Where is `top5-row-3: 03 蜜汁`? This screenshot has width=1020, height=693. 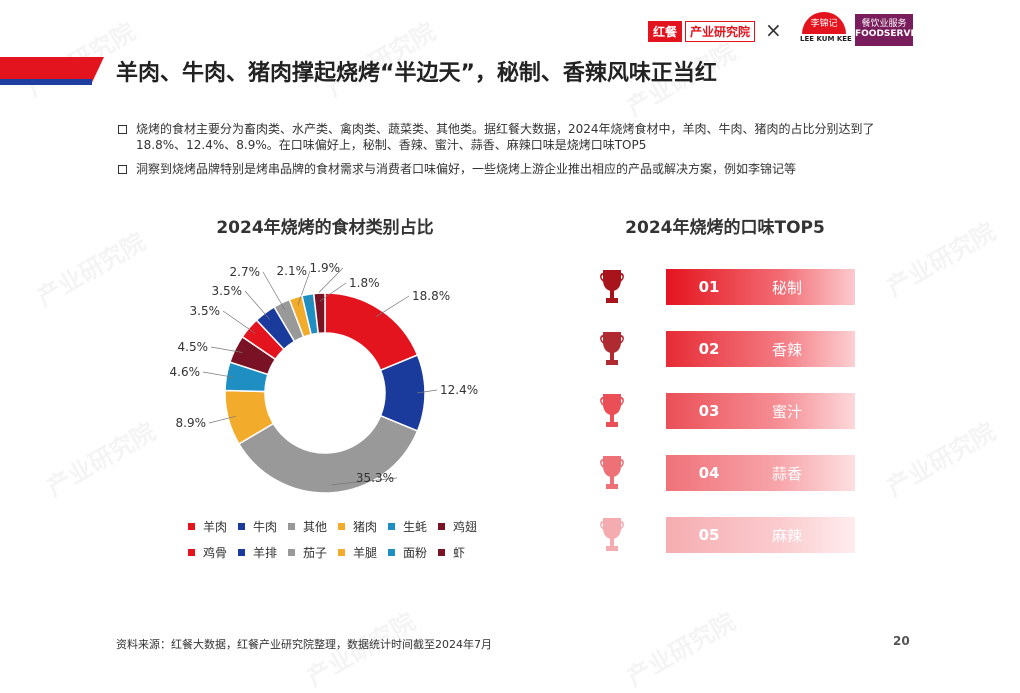 top5-row-3: 03 蜜汁 is located at coordinates (760, 411).